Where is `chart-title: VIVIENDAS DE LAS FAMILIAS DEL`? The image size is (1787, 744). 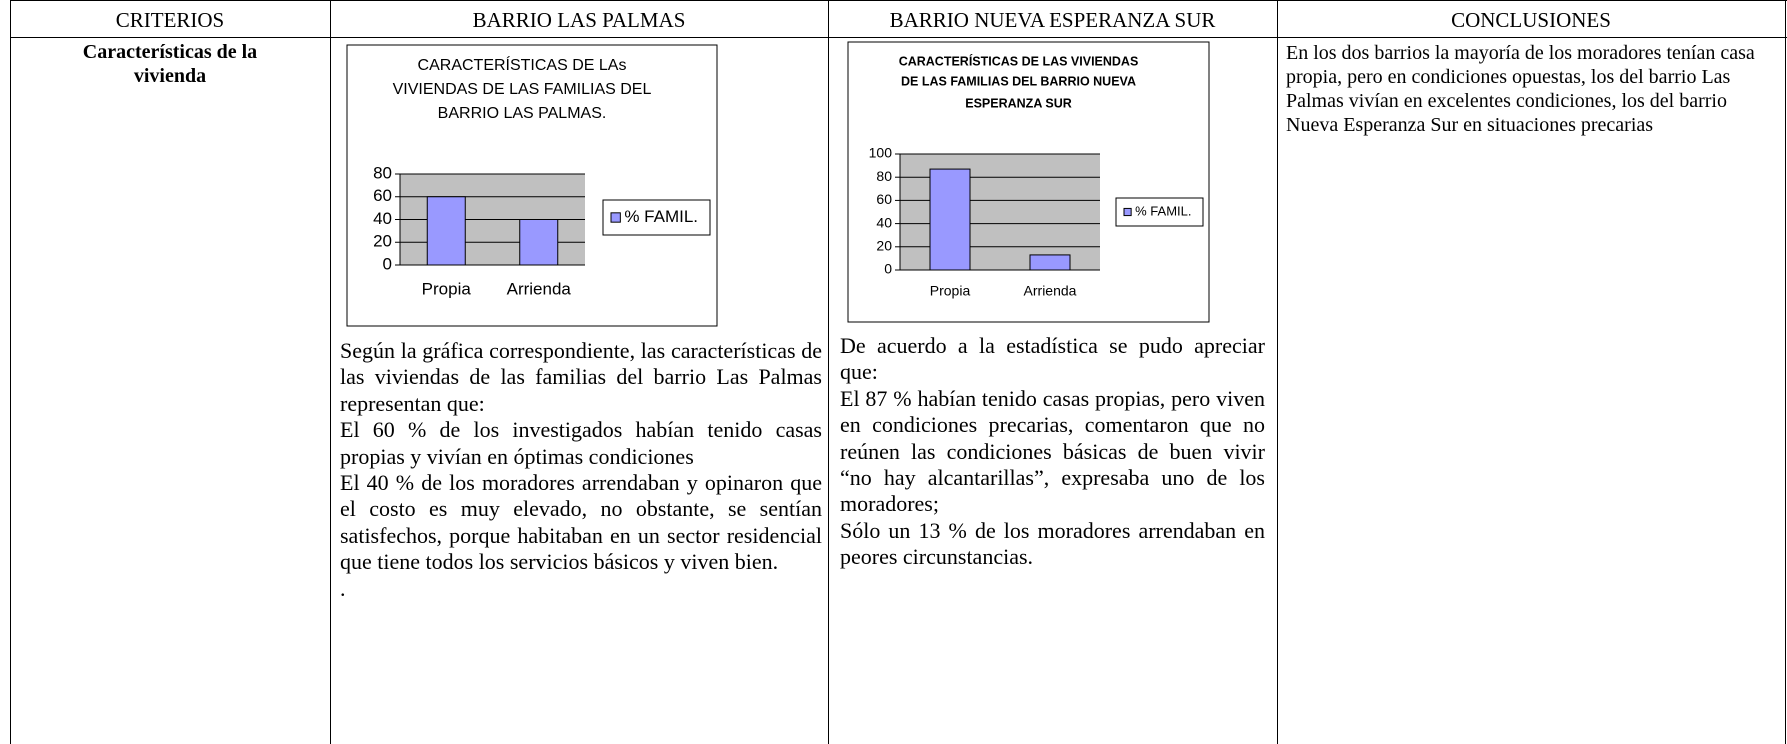
chart-title: VIVIENDAS DE LAS FAMILIAS DEL is located at coordinates (522, 89).